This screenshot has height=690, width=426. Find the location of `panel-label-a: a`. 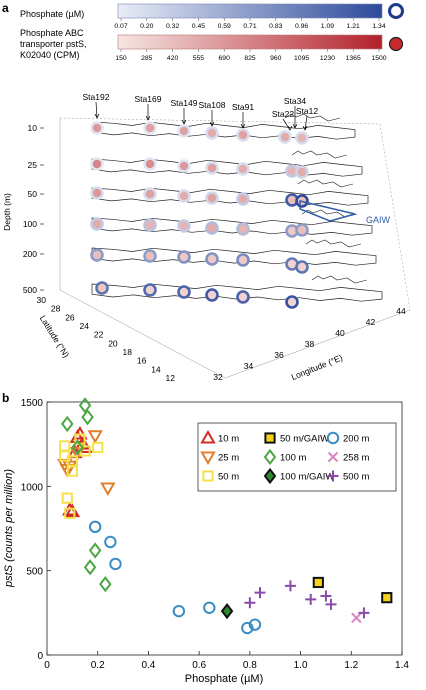

panel-label-a: a is located at coordinates (5, 8).